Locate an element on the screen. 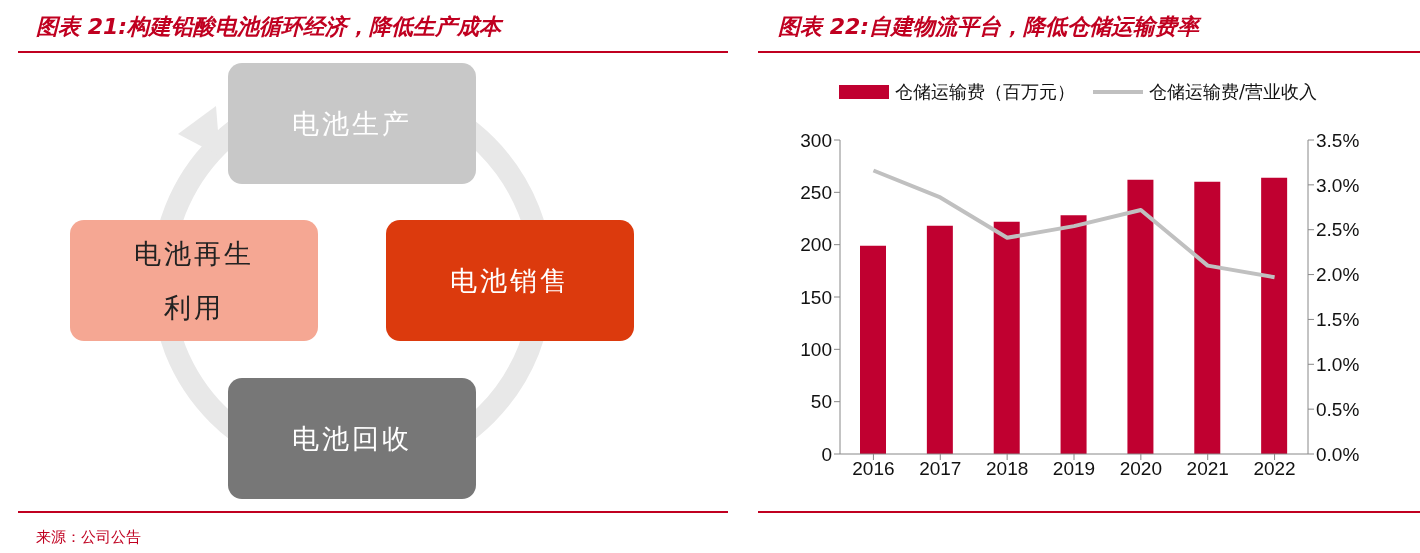 The height and width of the screenshot is (553, 1420). y-tick-label: 300 is located at coordinates (816, 140).